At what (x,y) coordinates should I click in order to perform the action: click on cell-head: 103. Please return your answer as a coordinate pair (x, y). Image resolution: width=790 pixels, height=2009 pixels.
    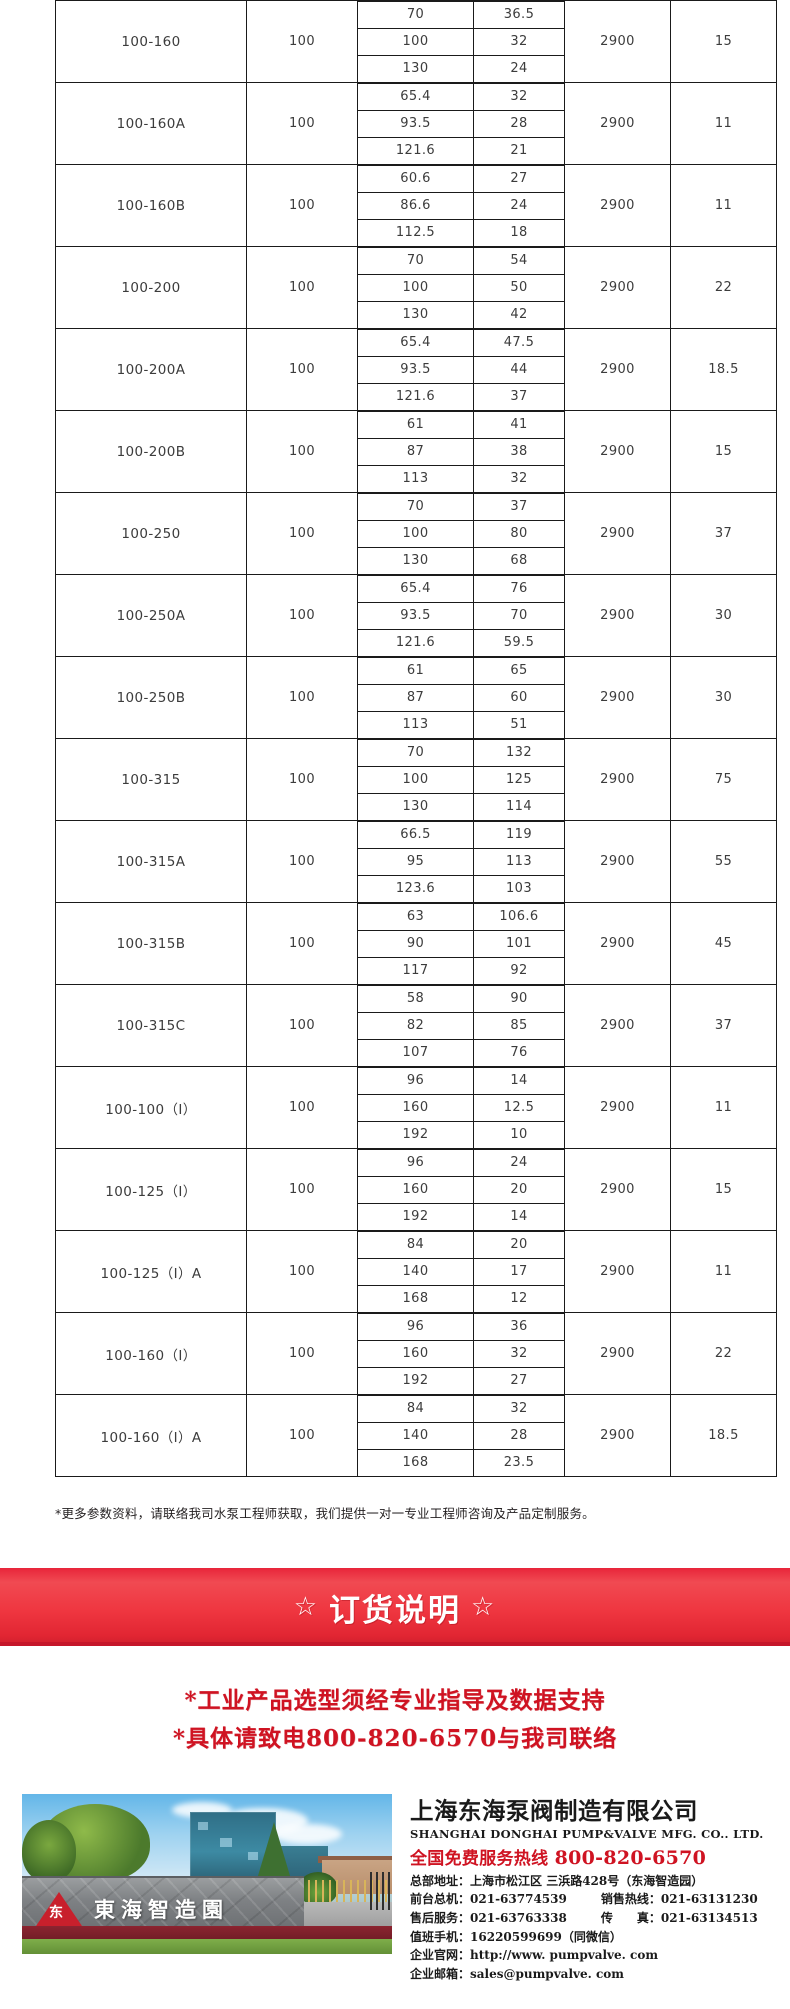
    Looking at the image, I should click on (519, 888).